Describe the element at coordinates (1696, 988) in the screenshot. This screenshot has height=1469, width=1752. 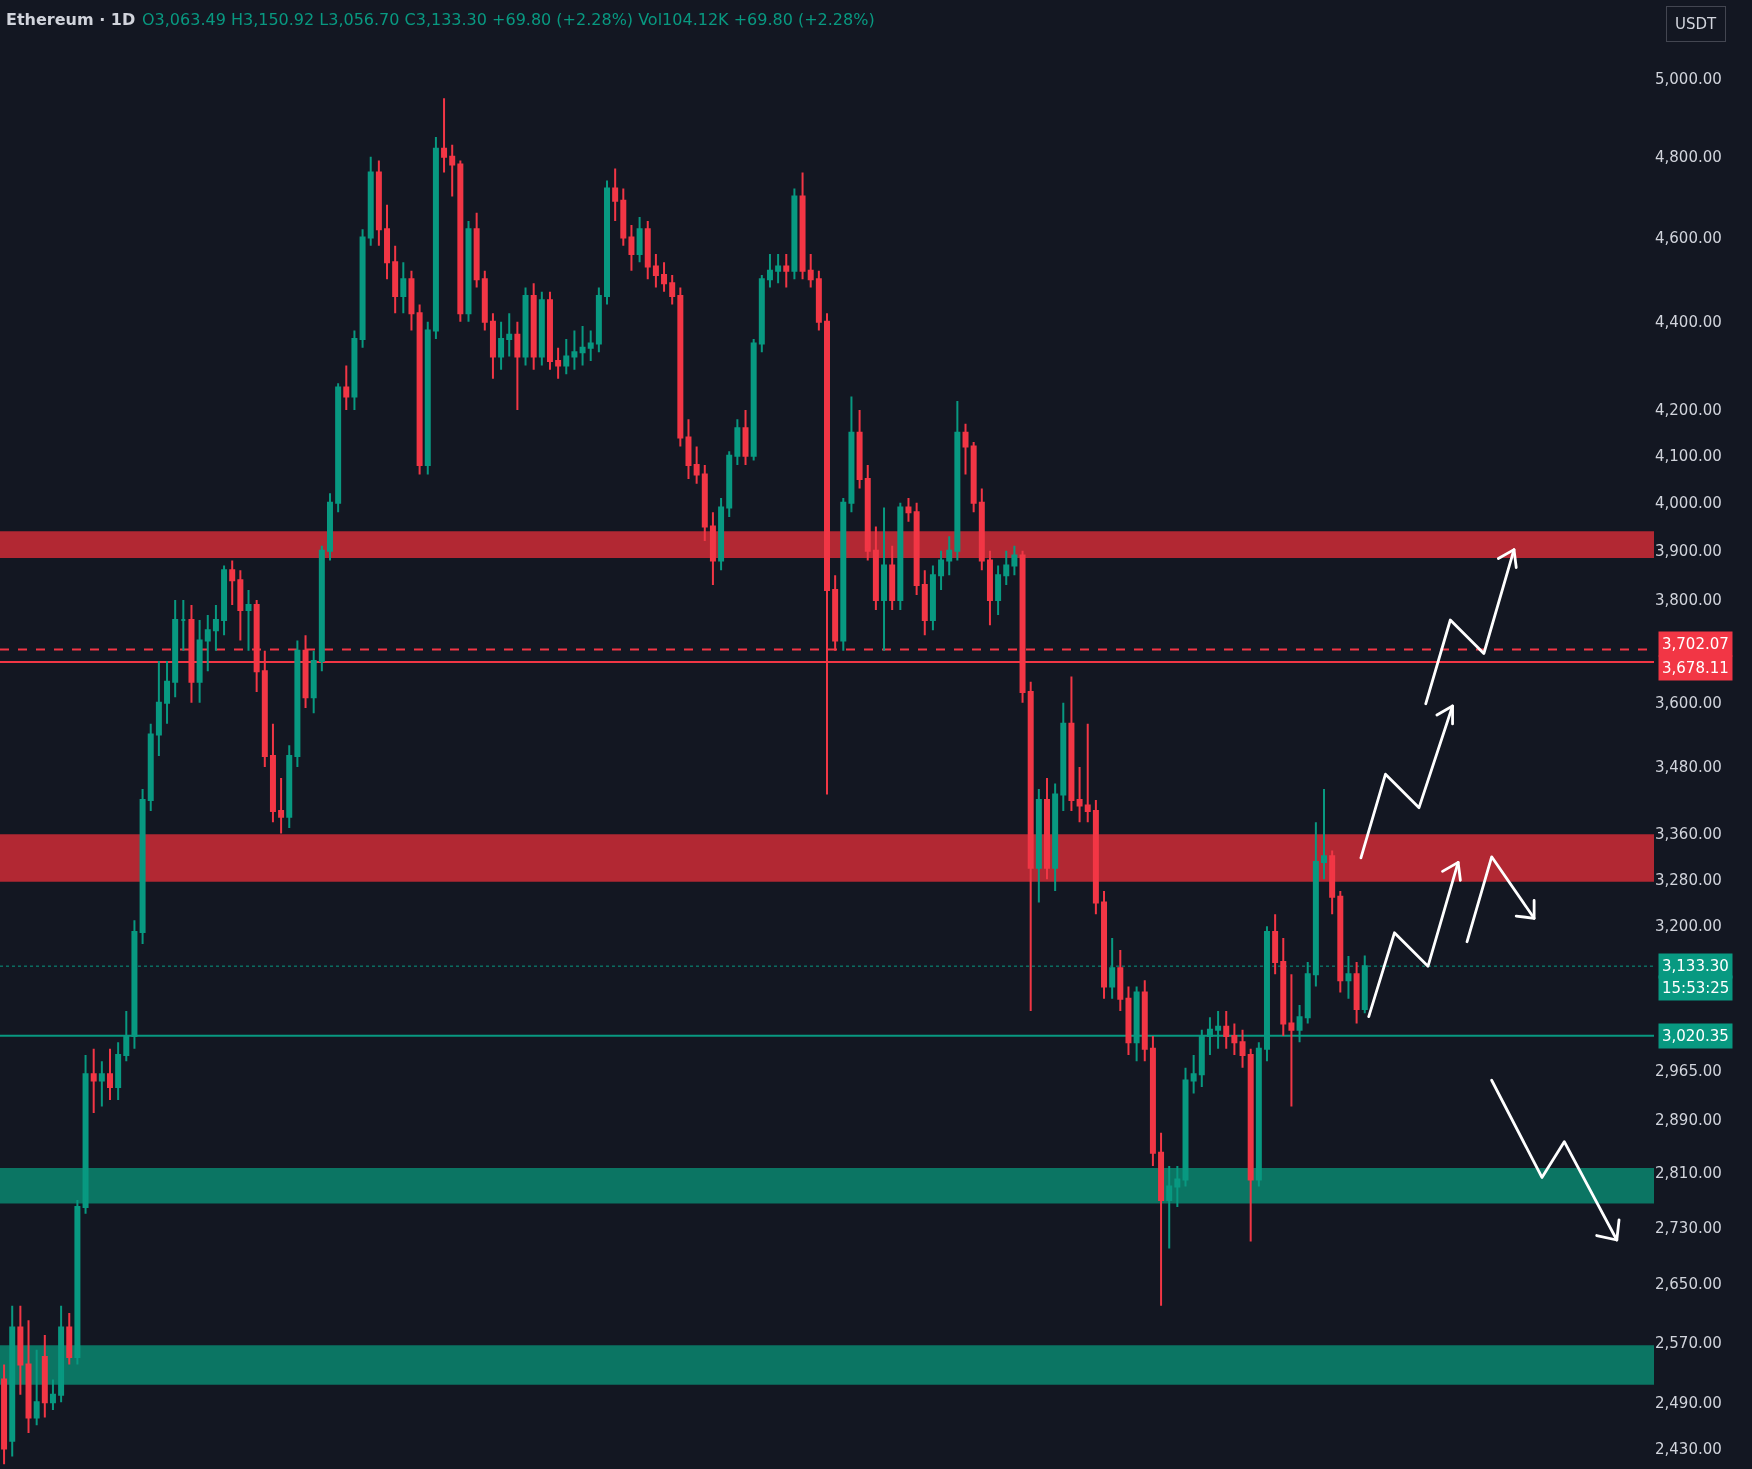
I see `text: 15:53:25` at that location.